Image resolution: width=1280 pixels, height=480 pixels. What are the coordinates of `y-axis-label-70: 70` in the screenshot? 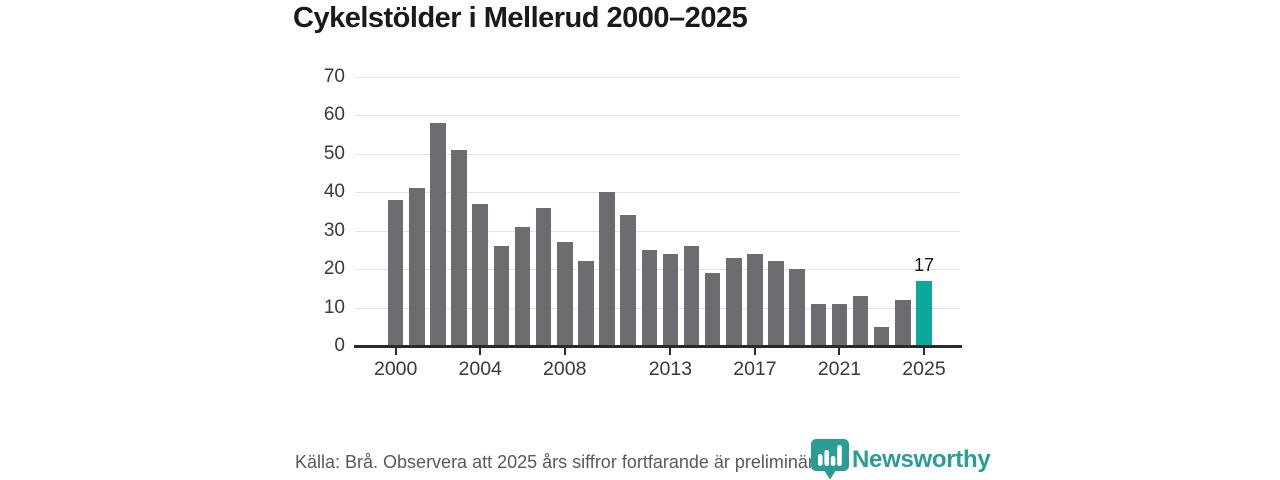 It's located at (334, 76).